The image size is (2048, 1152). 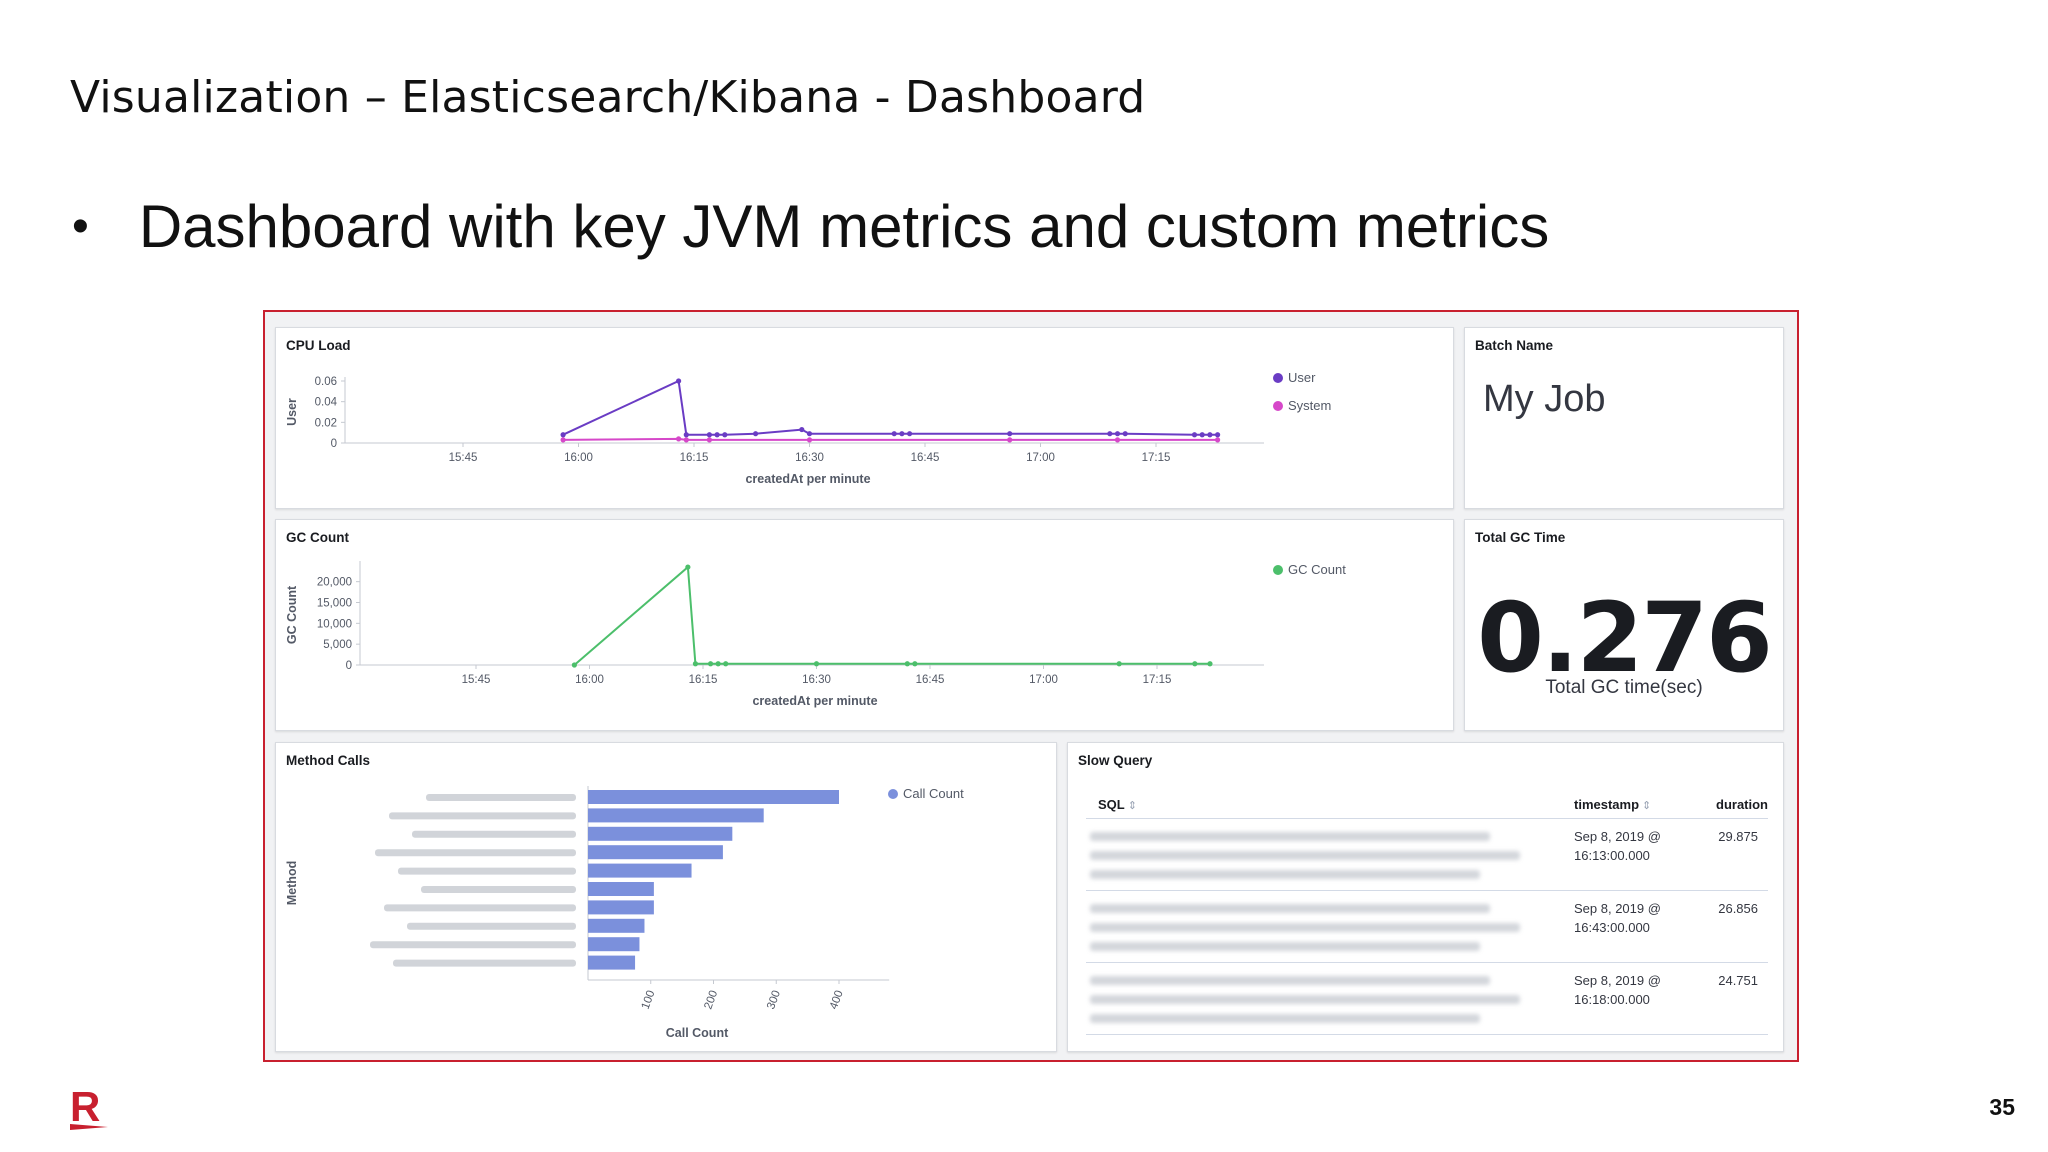 What do you see at coordinates (1302, 377) in the screenshot?
I see `legend-label: User` at bounding box center [1302, 377].